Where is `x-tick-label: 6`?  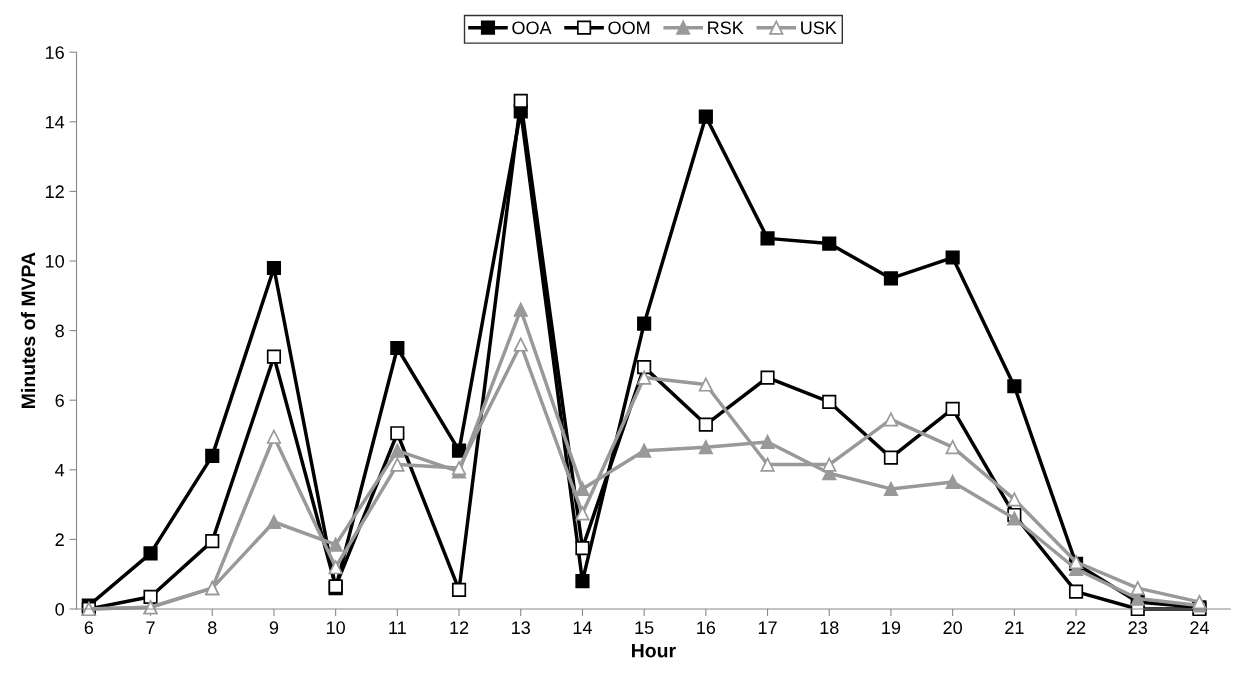 x-tick-label: 6 is located at coordinates (89, 628).